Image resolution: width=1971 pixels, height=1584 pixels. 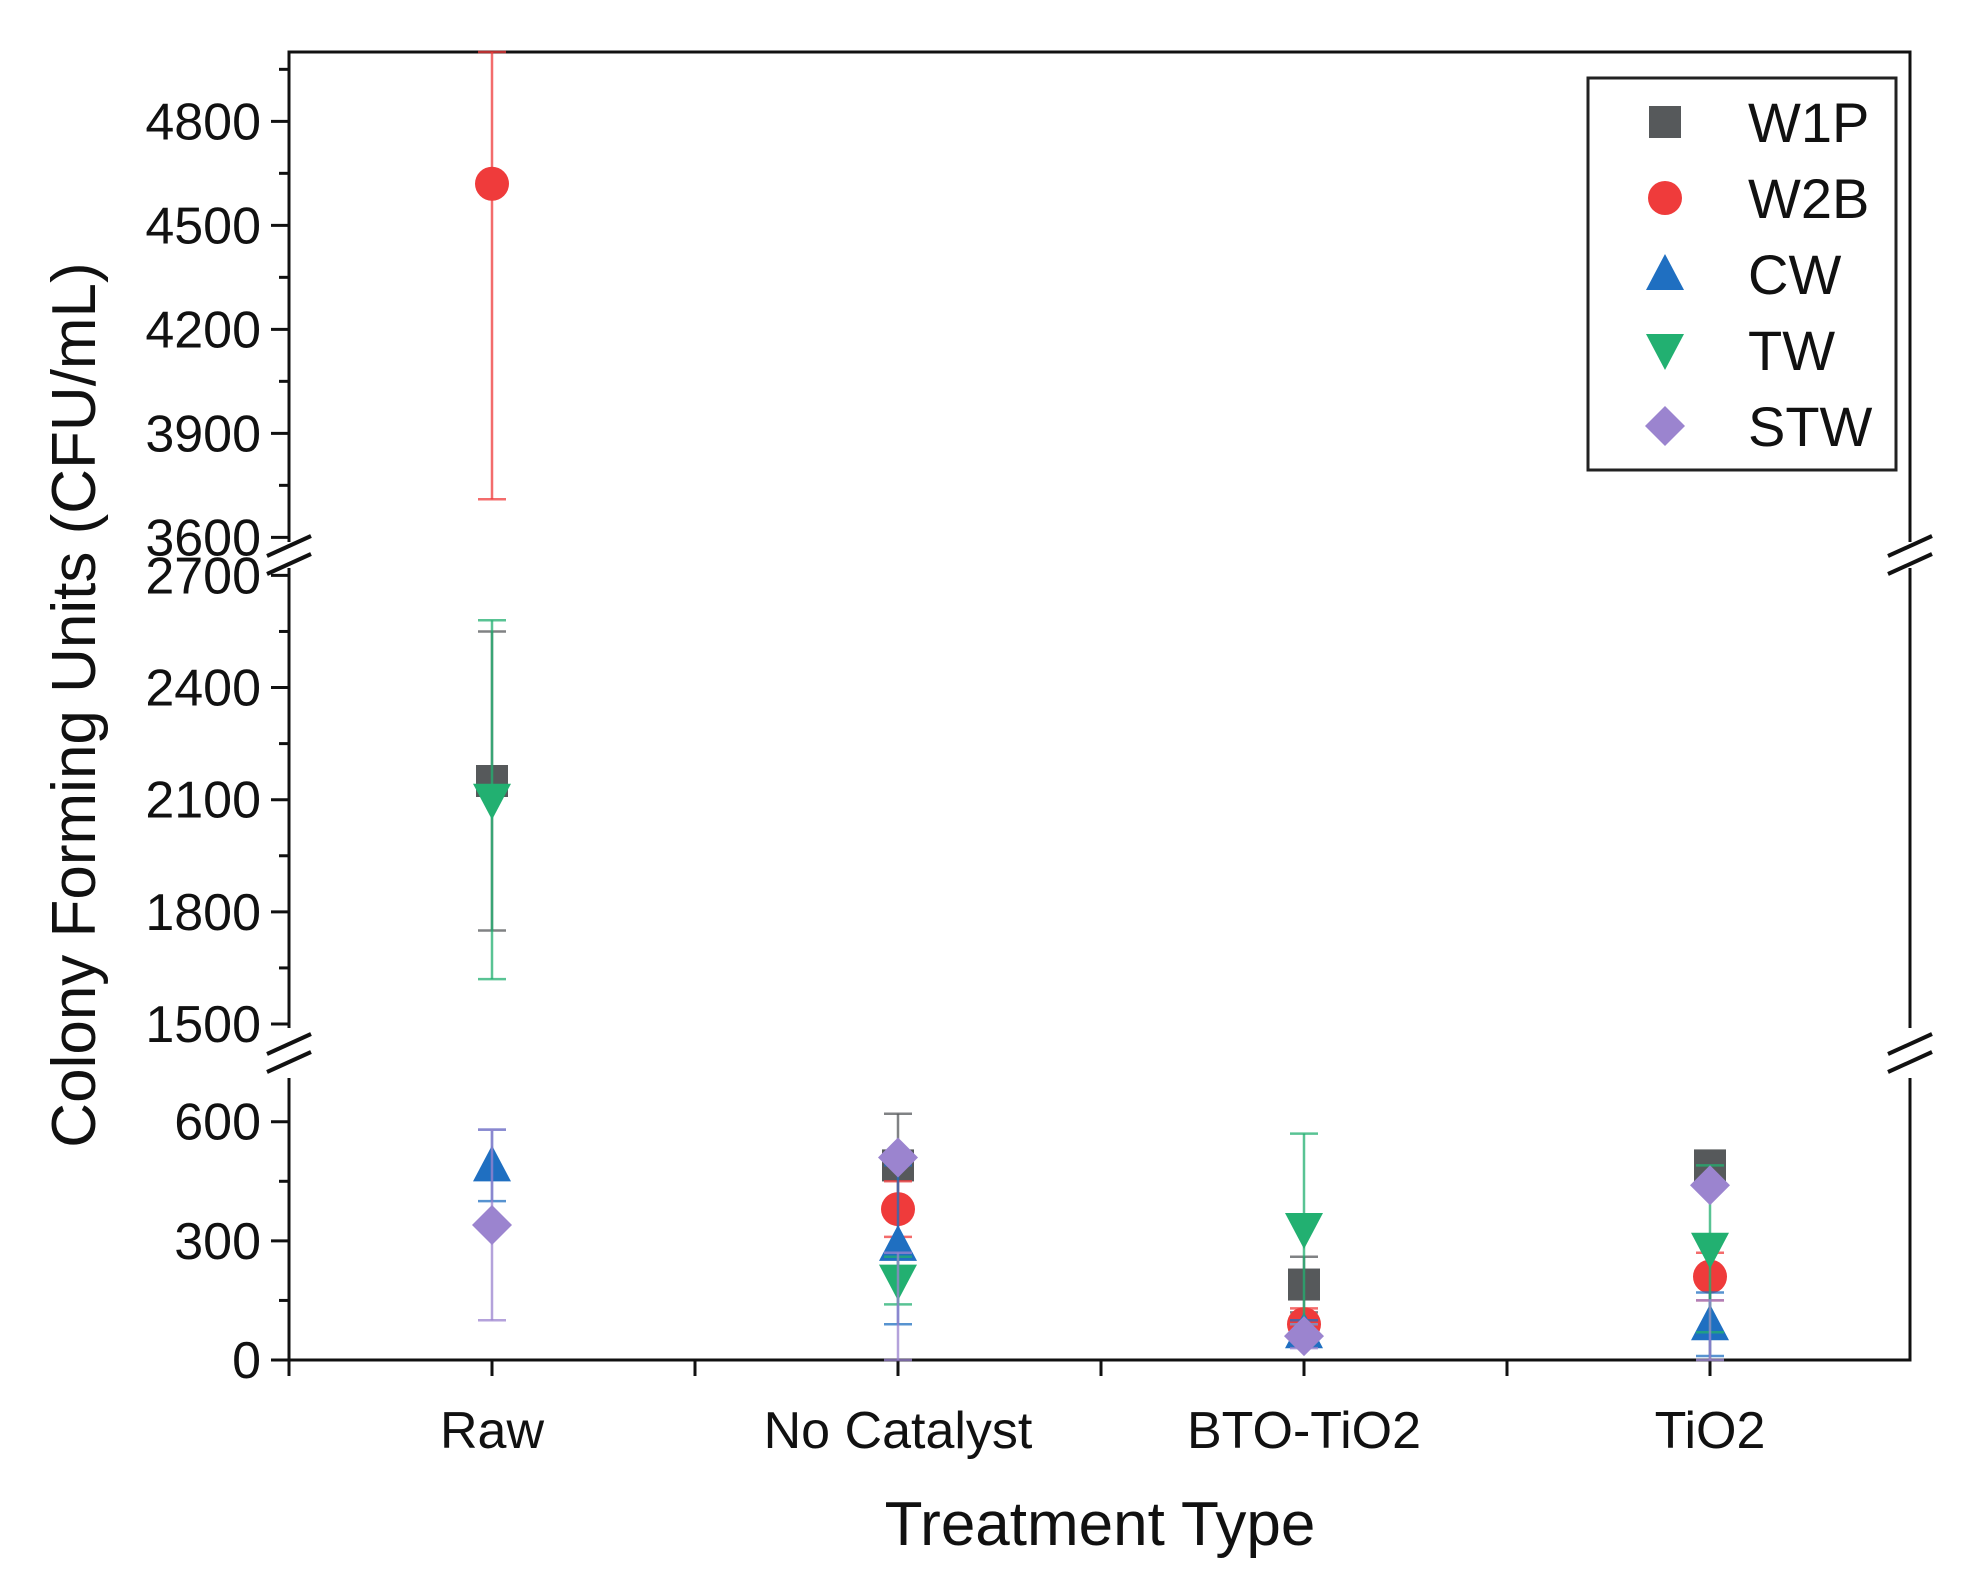 I want to click on legend-entry-w2b: W2B, so click(x=1758, y=198).